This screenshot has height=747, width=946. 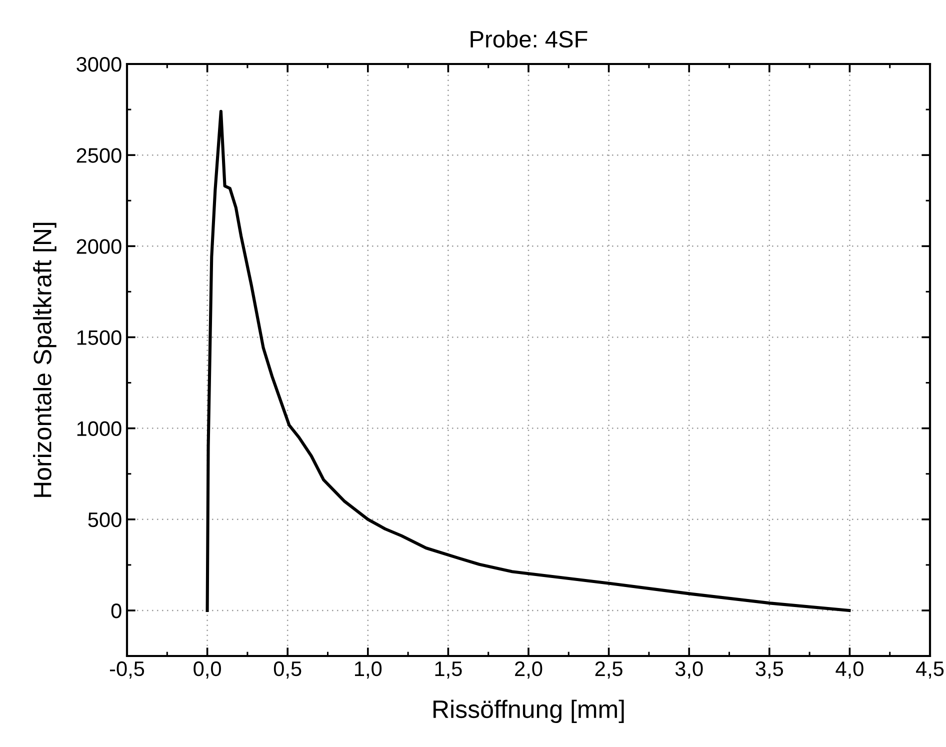 What do you see at coordinates (288, 670) in the screenshot?
I see `x-tick-label: 0,5` at bounding box center [288, 670].